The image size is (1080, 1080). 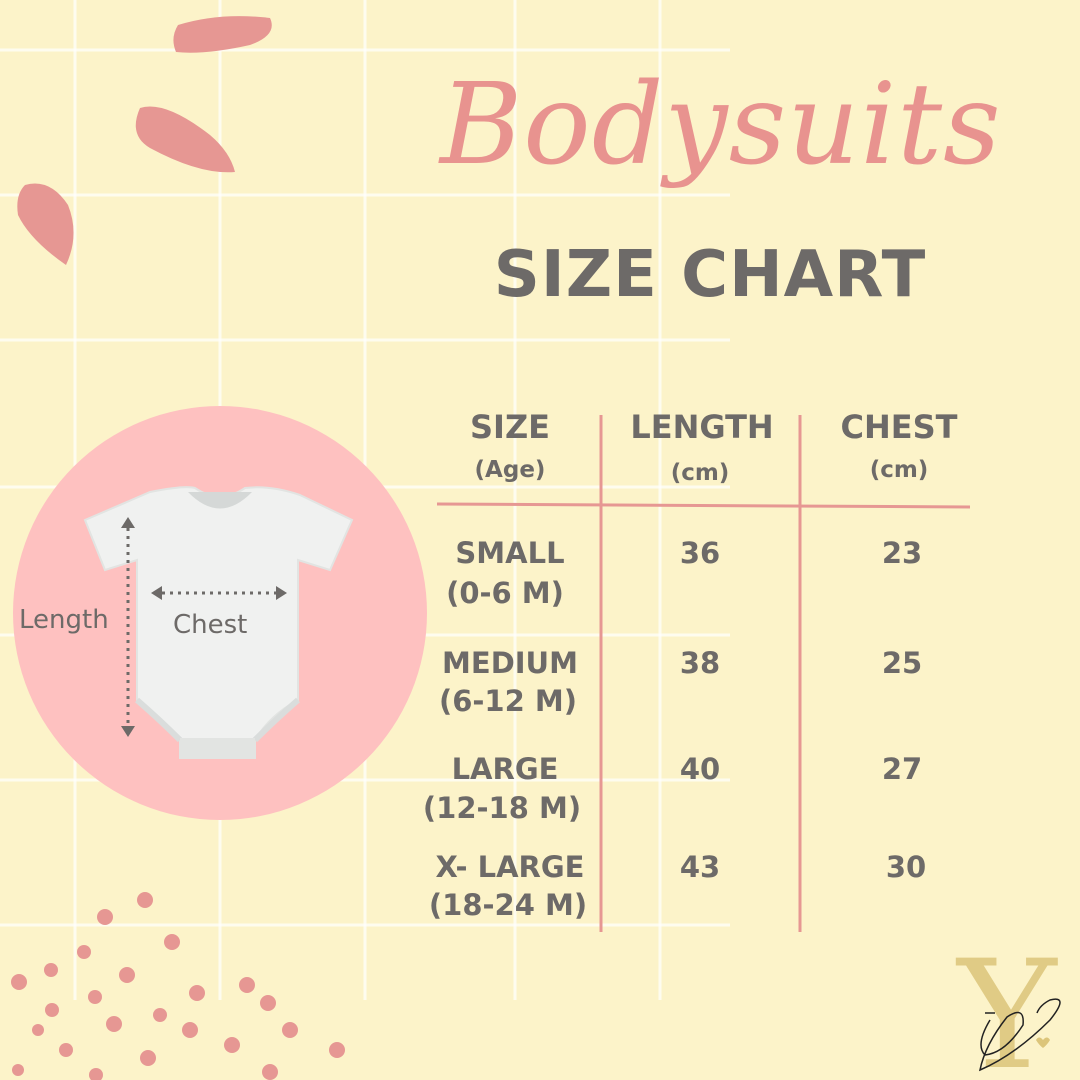 I want to click on bodysuit-illustration, so click(x=218, y=622).